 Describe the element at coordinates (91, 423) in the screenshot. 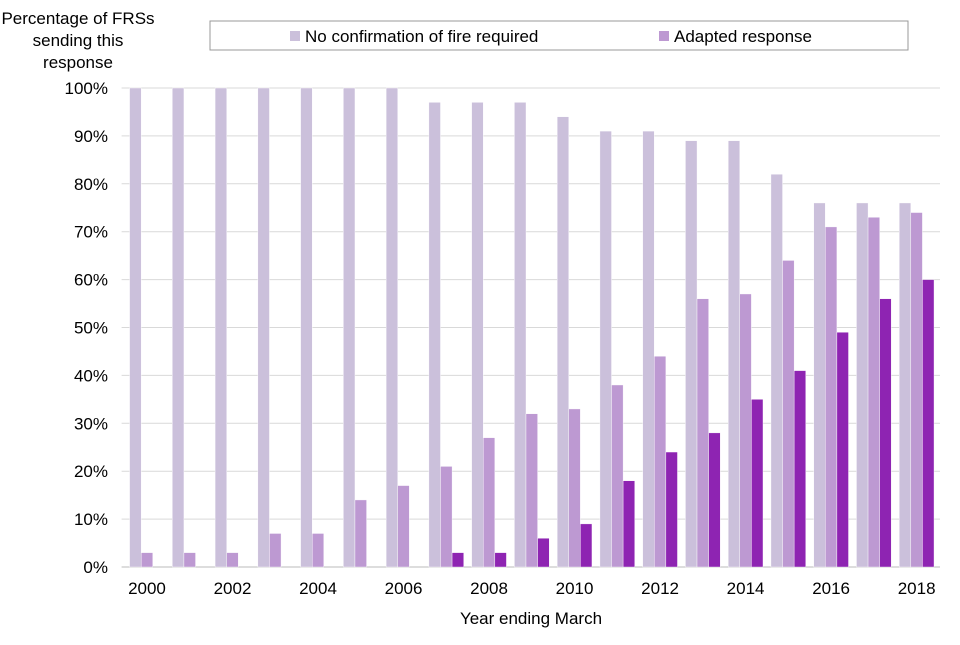

I see `y-tick-label: 30%` at that location.